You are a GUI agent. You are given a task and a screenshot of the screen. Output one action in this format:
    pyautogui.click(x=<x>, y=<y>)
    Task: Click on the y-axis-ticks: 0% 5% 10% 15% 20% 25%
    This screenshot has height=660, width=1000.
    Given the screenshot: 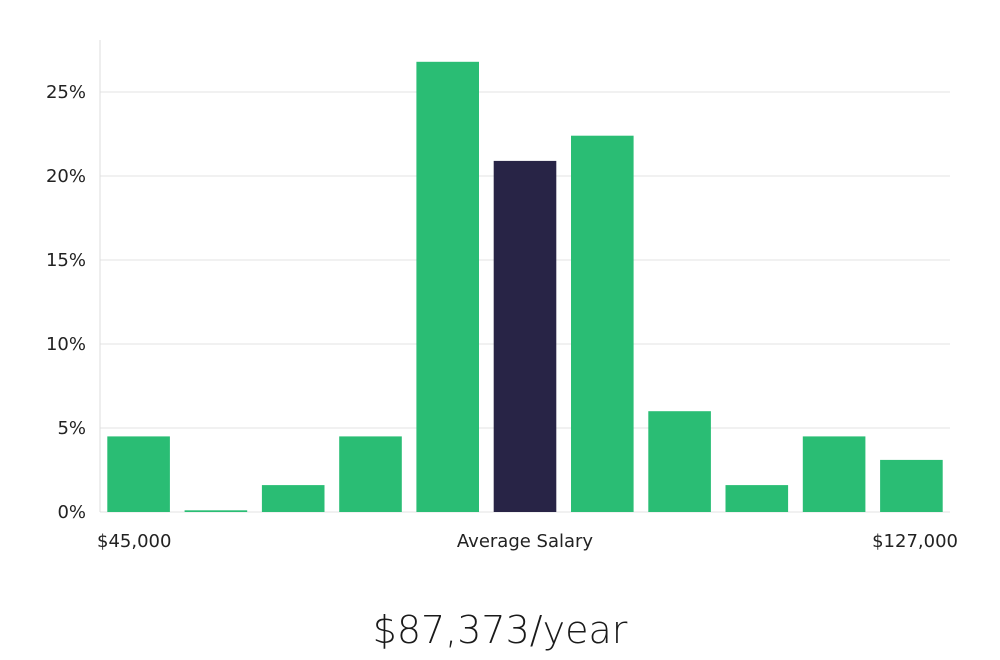 What is the action you would take?
    pyautogui.click(x=66, y=302)
    